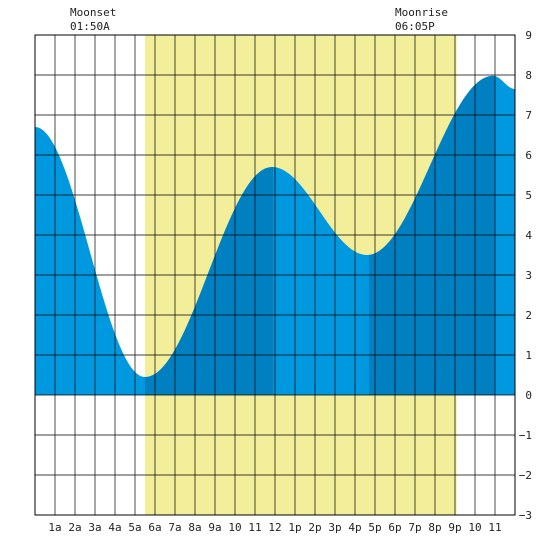  Describe the element at coordinates (394, 527) in the screenshot. I see `x-tick-label: 6p` at that location.